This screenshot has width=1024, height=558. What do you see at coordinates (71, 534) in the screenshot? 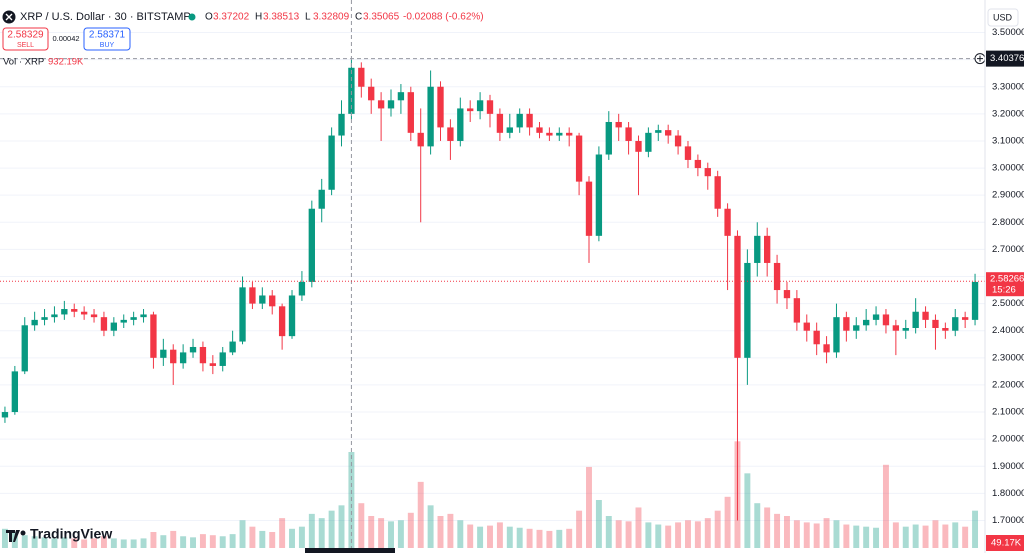
I see `brand: TradingView` at bounding box center [71, 534].